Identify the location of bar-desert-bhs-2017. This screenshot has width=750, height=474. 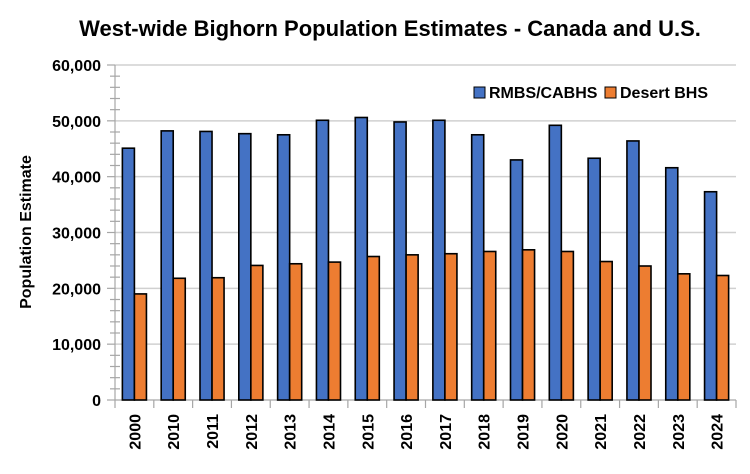
(451, 326).